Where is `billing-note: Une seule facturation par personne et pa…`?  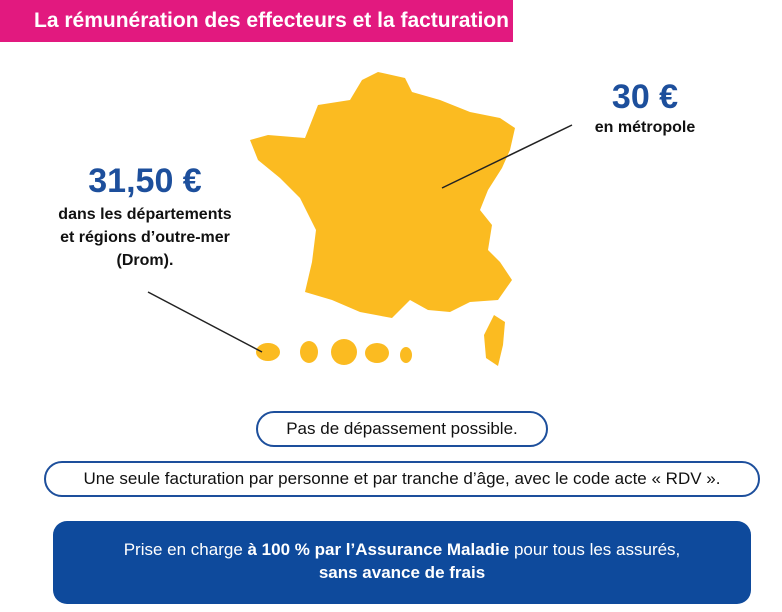
billing-note: Une seule facturation par personne et pa… is located at coordinates (402, 479).